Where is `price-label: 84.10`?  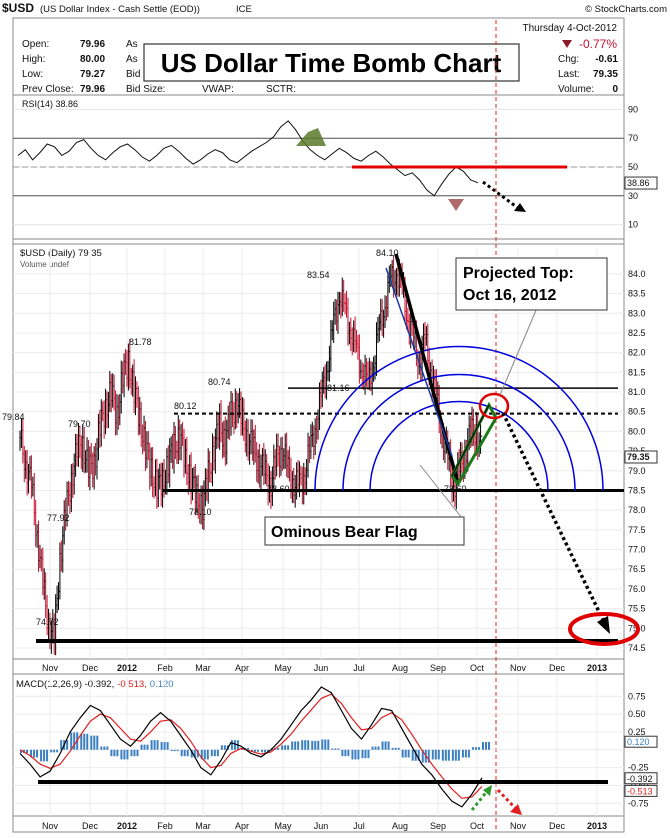 price-label: 84.10 is located at coordinates (387, 253).